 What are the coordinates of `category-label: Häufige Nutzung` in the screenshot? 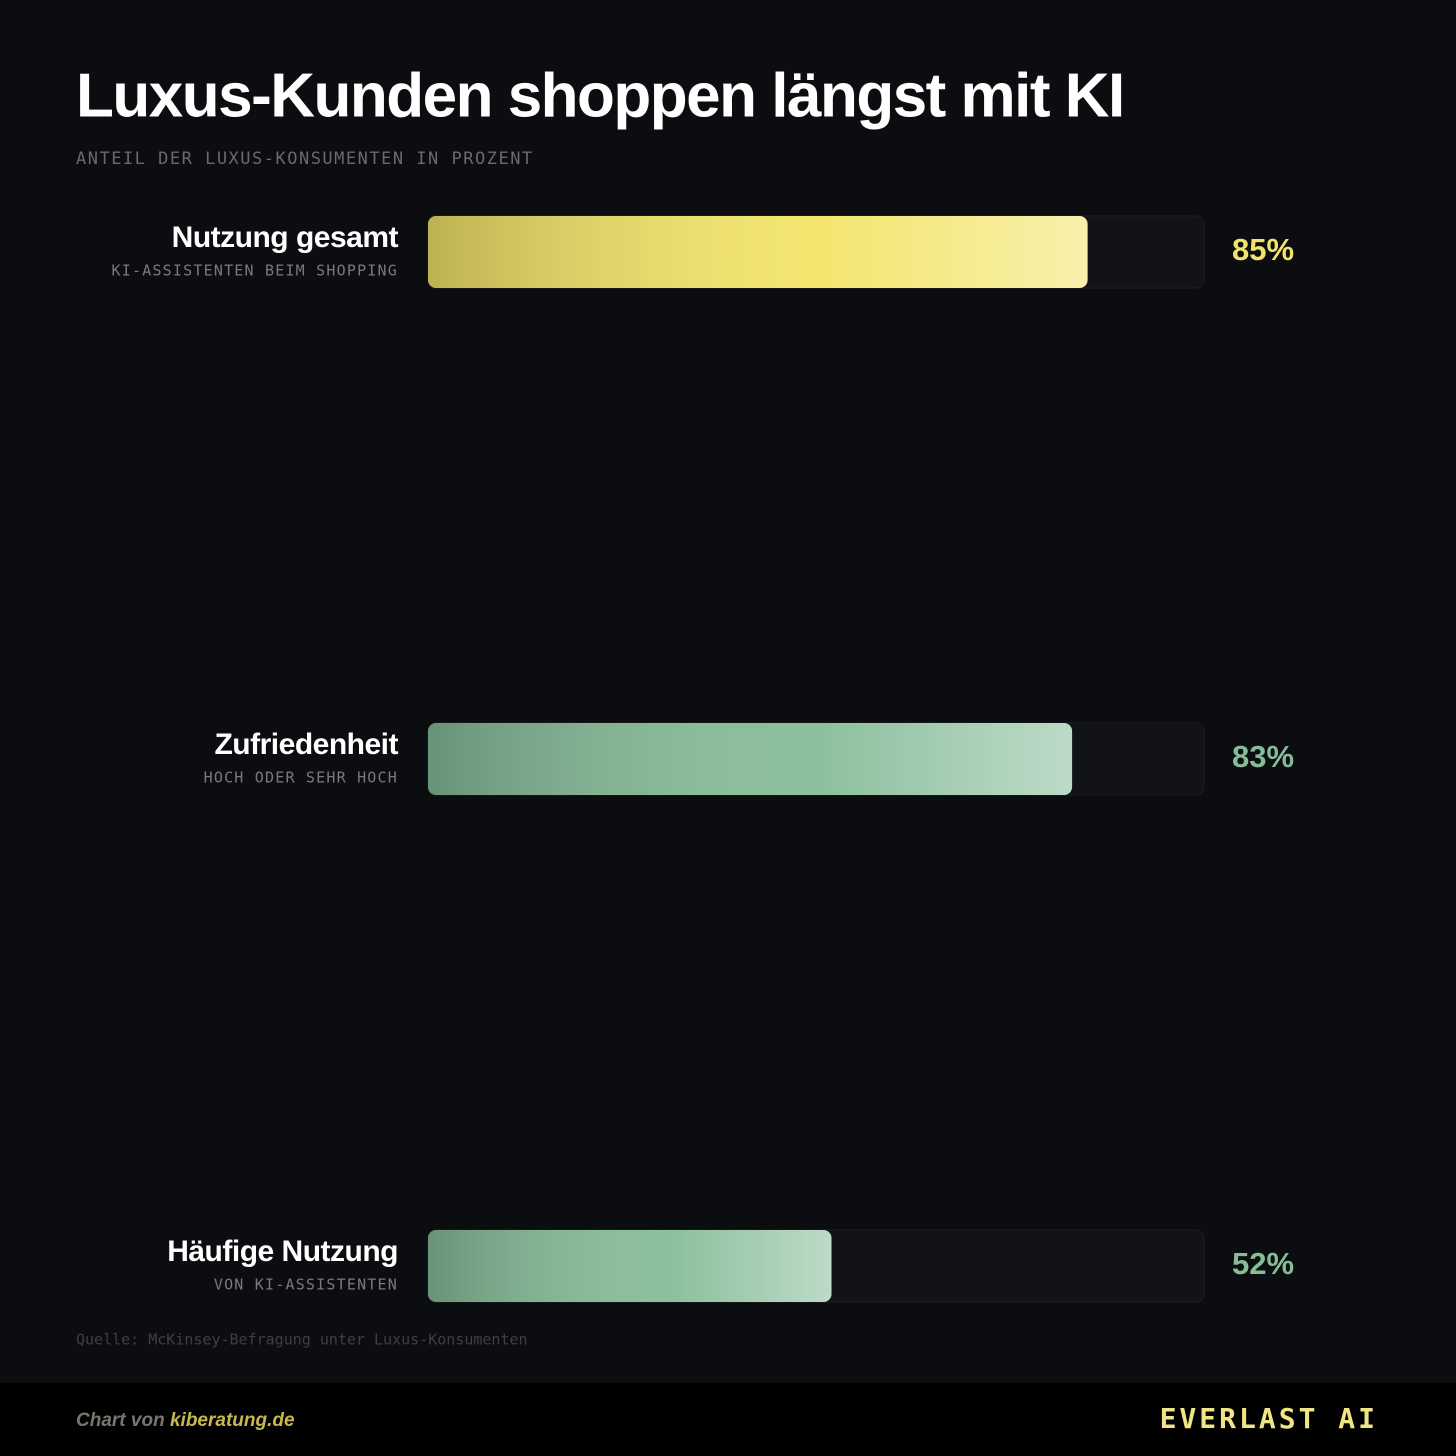 It's located at (282, 1251).